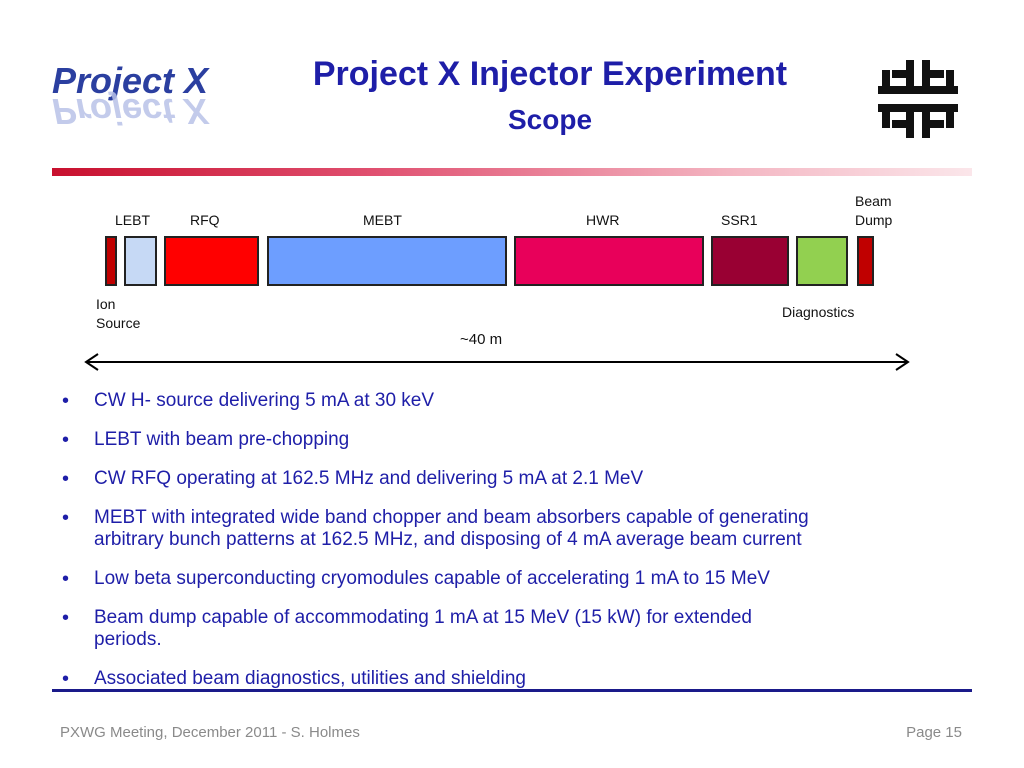 This screenshot has width=1024, height=768. What do you see at coordinates (873, 201) in the screenshot?
I see `label-beam-dump-line1: Beam` at bounding box center [873, 201].